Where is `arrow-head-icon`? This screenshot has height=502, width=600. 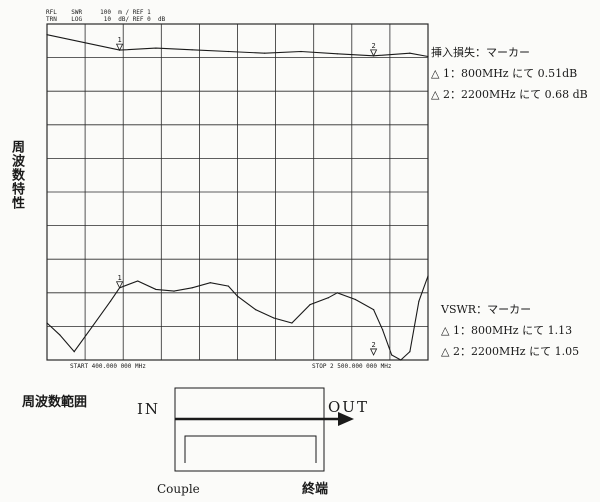
arrow-head-icon is located at coordinates (346, 419).